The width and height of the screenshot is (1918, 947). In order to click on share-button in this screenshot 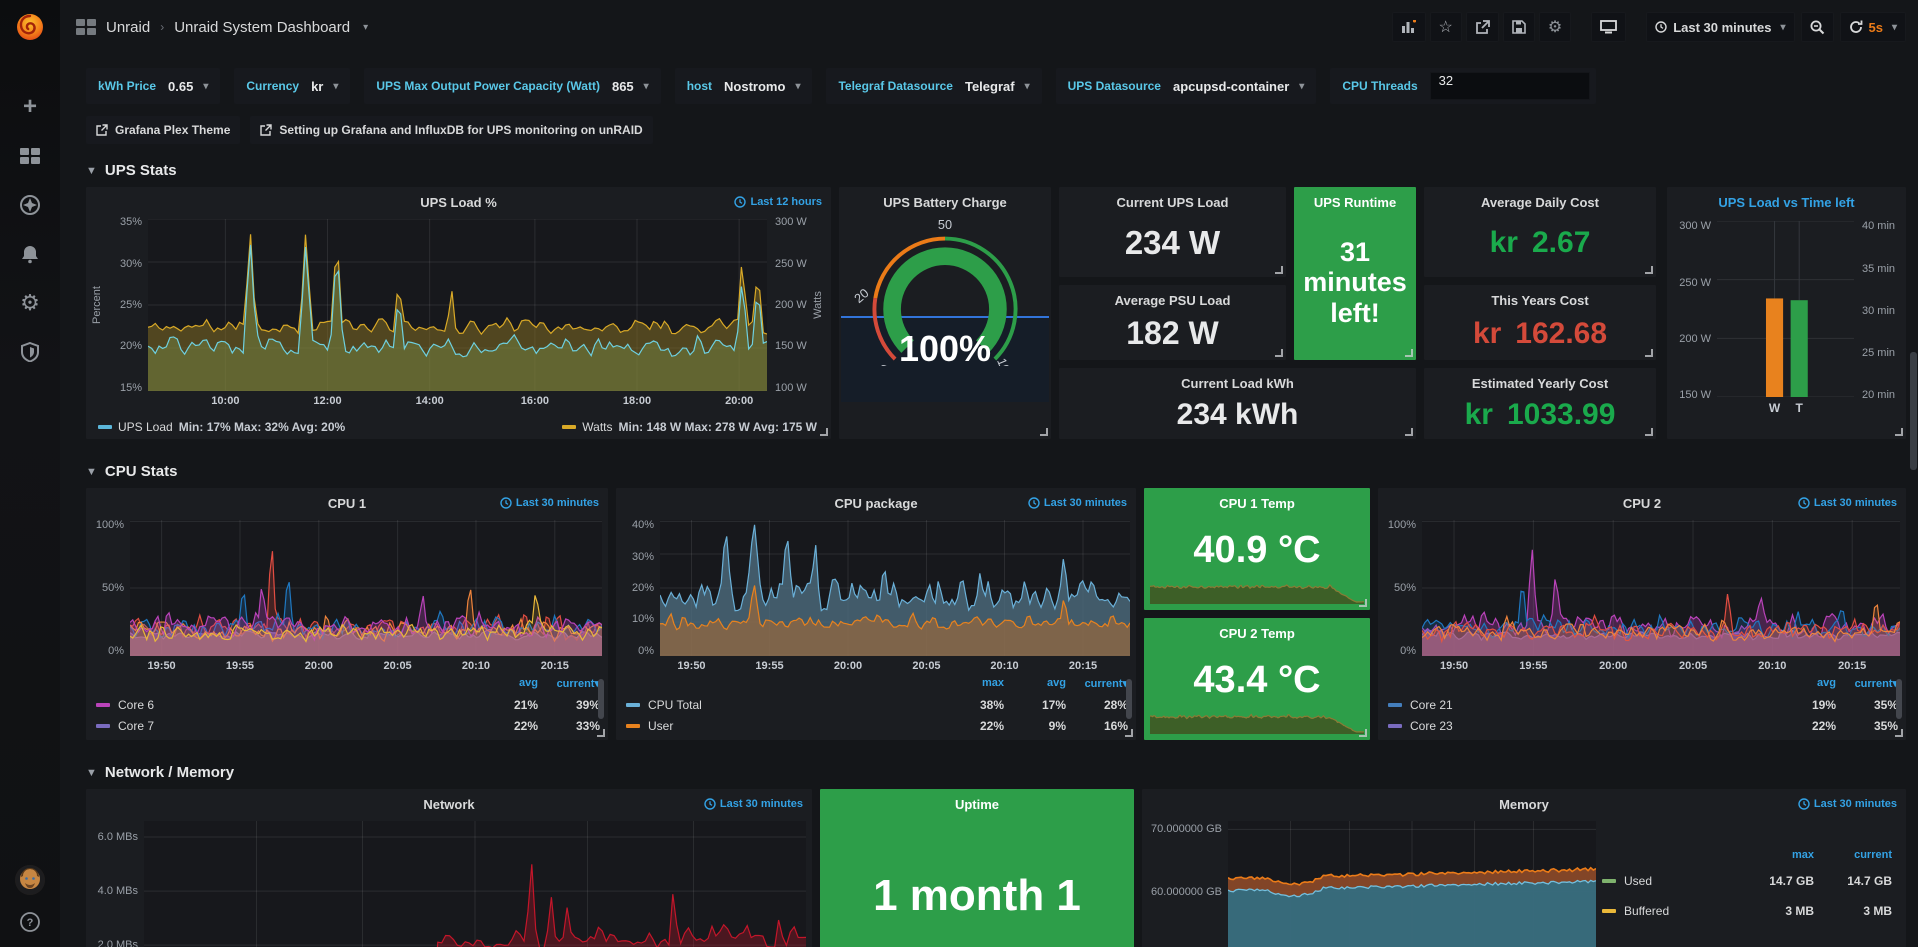, I will do `click(1482, 27)`.